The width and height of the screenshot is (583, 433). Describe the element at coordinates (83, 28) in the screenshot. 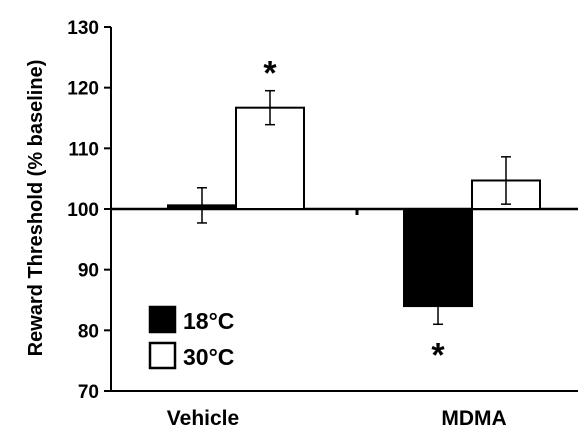

I see `y-tick-label: 130` at that location.